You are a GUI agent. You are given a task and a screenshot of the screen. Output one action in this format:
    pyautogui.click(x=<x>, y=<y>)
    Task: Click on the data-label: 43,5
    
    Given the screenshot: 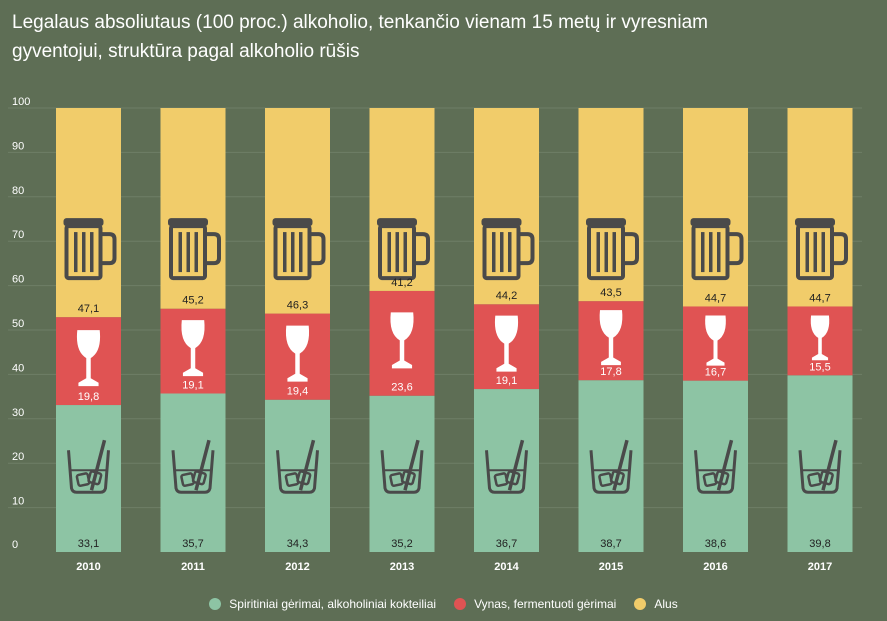 What is the action you would take?
    pyautogui.click(x=610, y=293)
    